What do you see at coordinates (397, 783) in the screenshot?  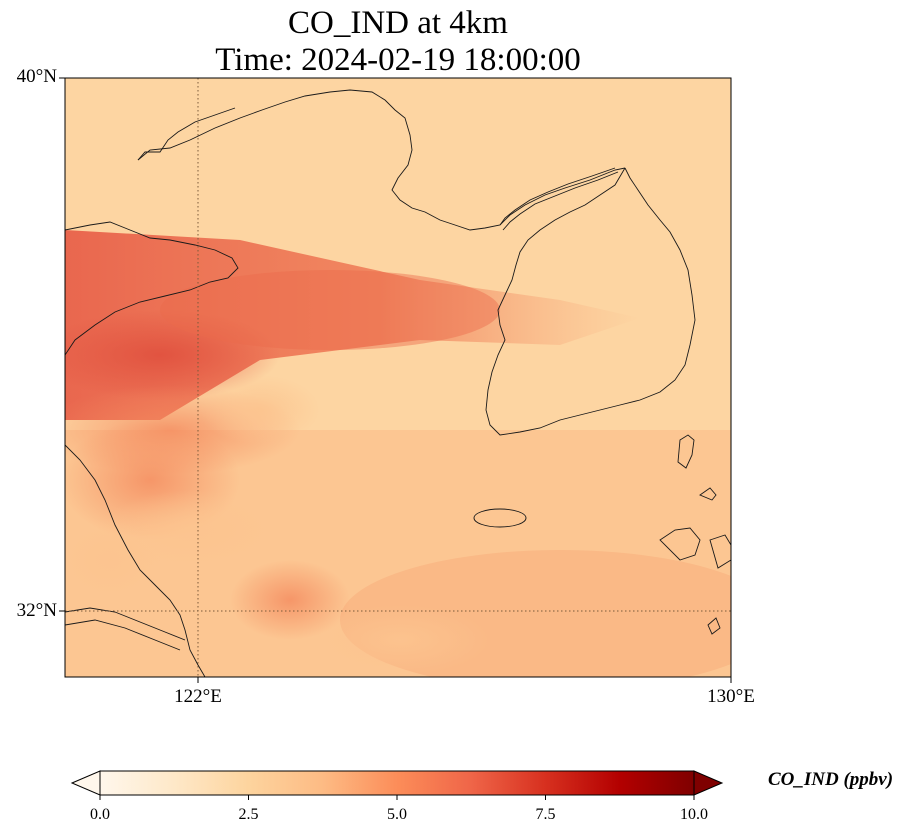 I see `colorbar-body` at bounding box center [397, 783].